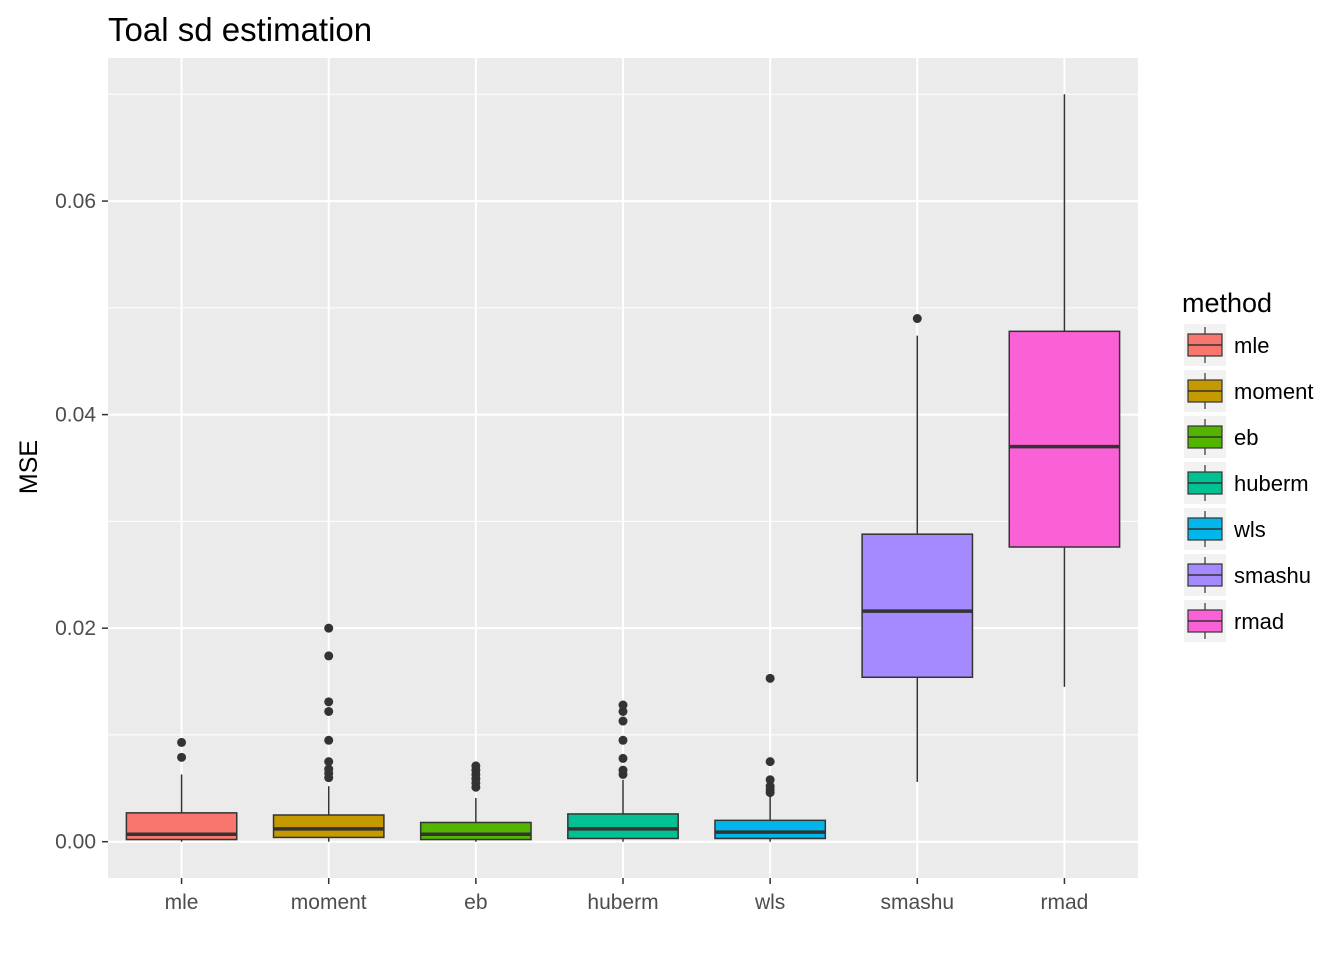  What do you see at coordinates (1271, 483) in the screenshot?
I see `legend-label: huberm` at bounding box center [1271, 483].